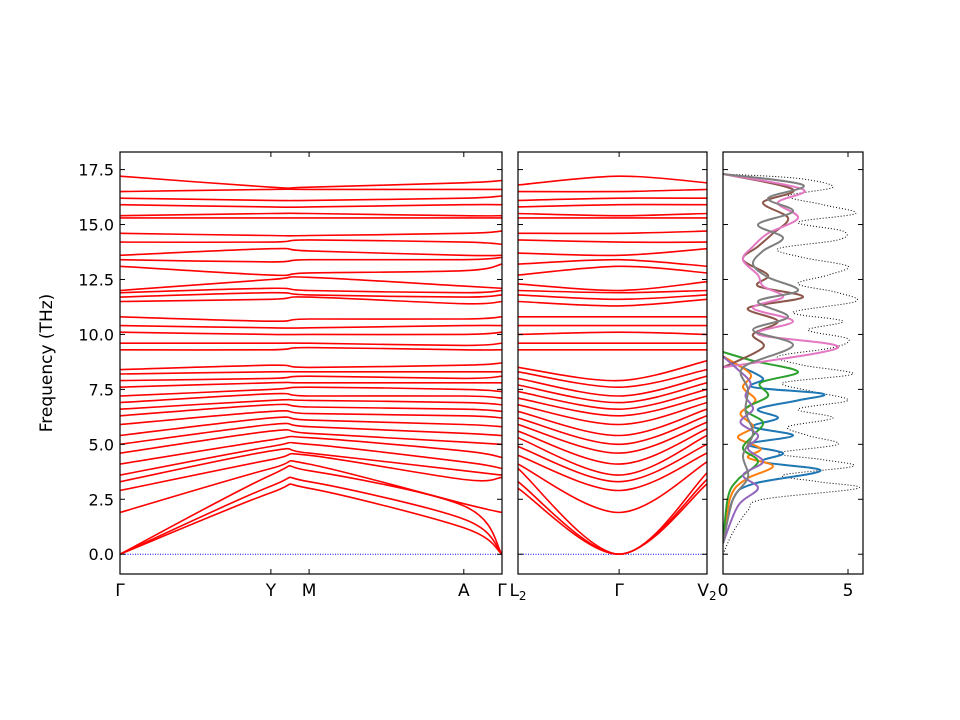  Describe the element at coordinates (96, 279) in the screenshot. I see `y-tick-label: 12.5` at that location.